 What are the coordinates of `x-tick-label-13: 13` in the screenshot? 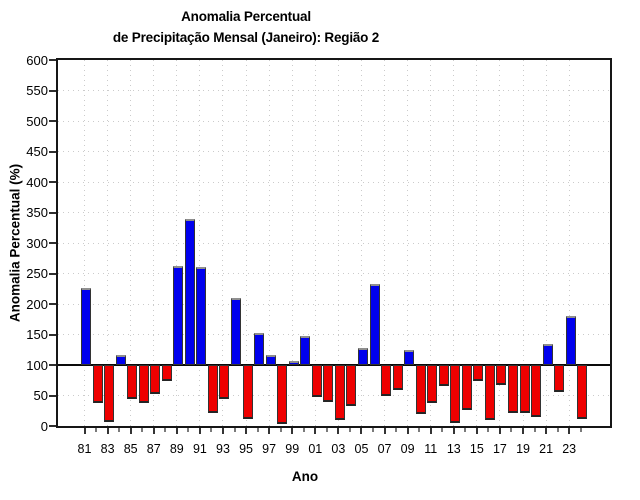 It's located at (453, 449).